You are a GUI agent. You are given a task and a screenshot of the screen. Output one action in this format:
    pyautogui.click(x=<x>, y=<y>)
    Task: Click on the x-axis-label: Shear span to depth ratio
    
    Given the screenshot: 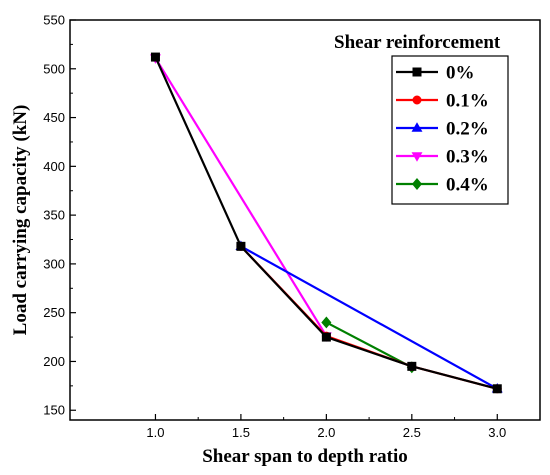 What is the action you would take?
    pyautogui.click(x=305, y=456)
    